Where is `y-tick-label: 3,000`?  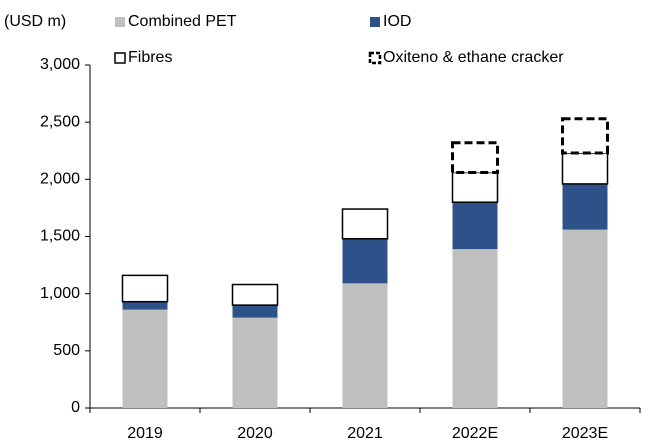 y-tick-label: 3,000 is located at coordinates (60, 64).